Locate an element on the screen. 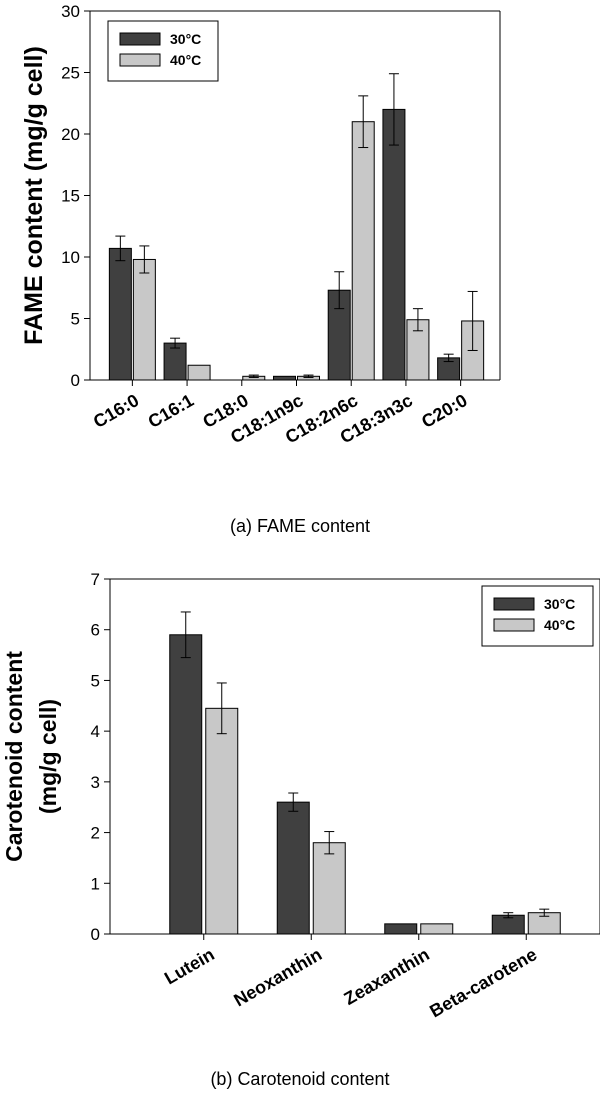 Image resolution: width=600 pixels, height=1099 pixels. y-tick-label: 6 is located at coordinates (95, 630).